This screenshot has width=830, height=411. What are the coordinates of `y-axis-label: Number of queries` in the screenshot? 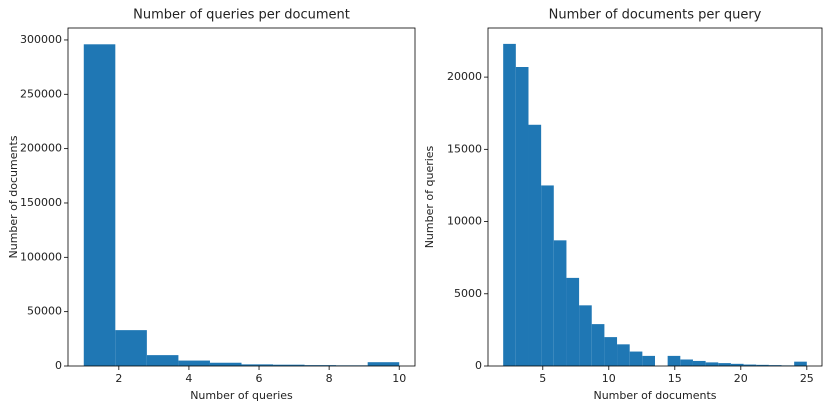 It's located at (429, 196).